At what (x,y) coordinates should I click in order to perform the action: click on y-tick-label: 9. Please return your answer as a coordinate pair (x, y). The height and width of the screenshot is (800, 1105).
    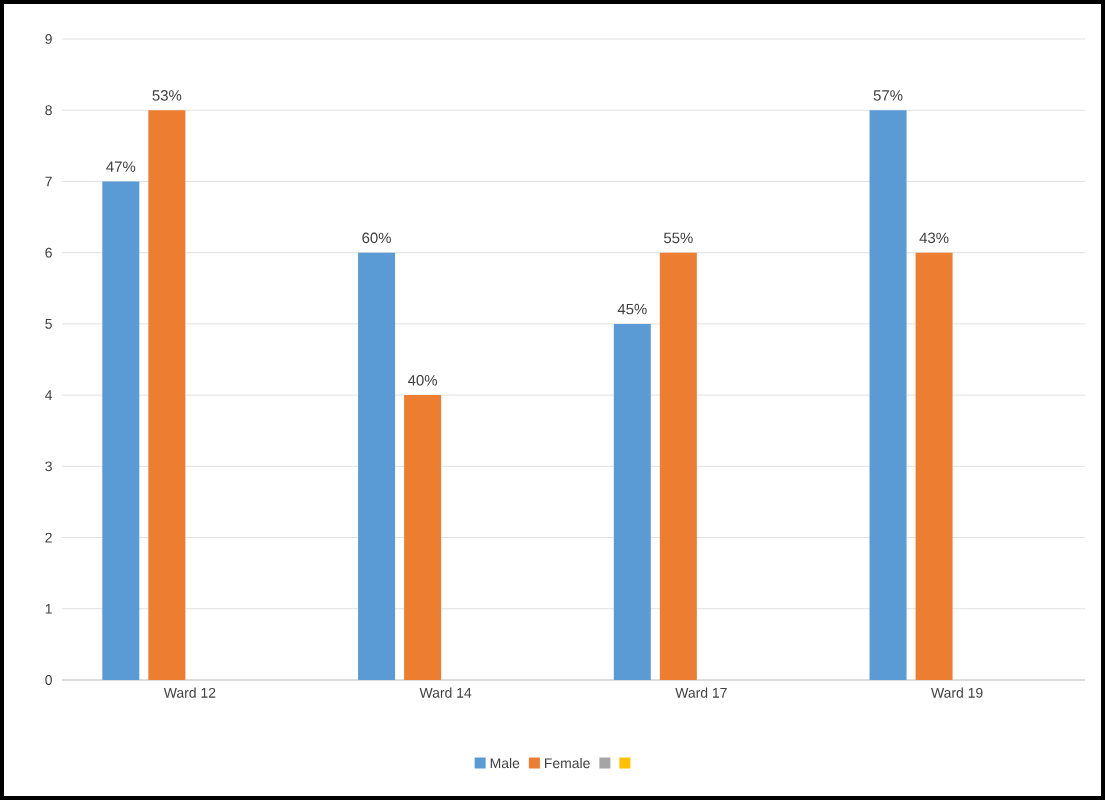
    Looking at the image, I should click on (48, 39).